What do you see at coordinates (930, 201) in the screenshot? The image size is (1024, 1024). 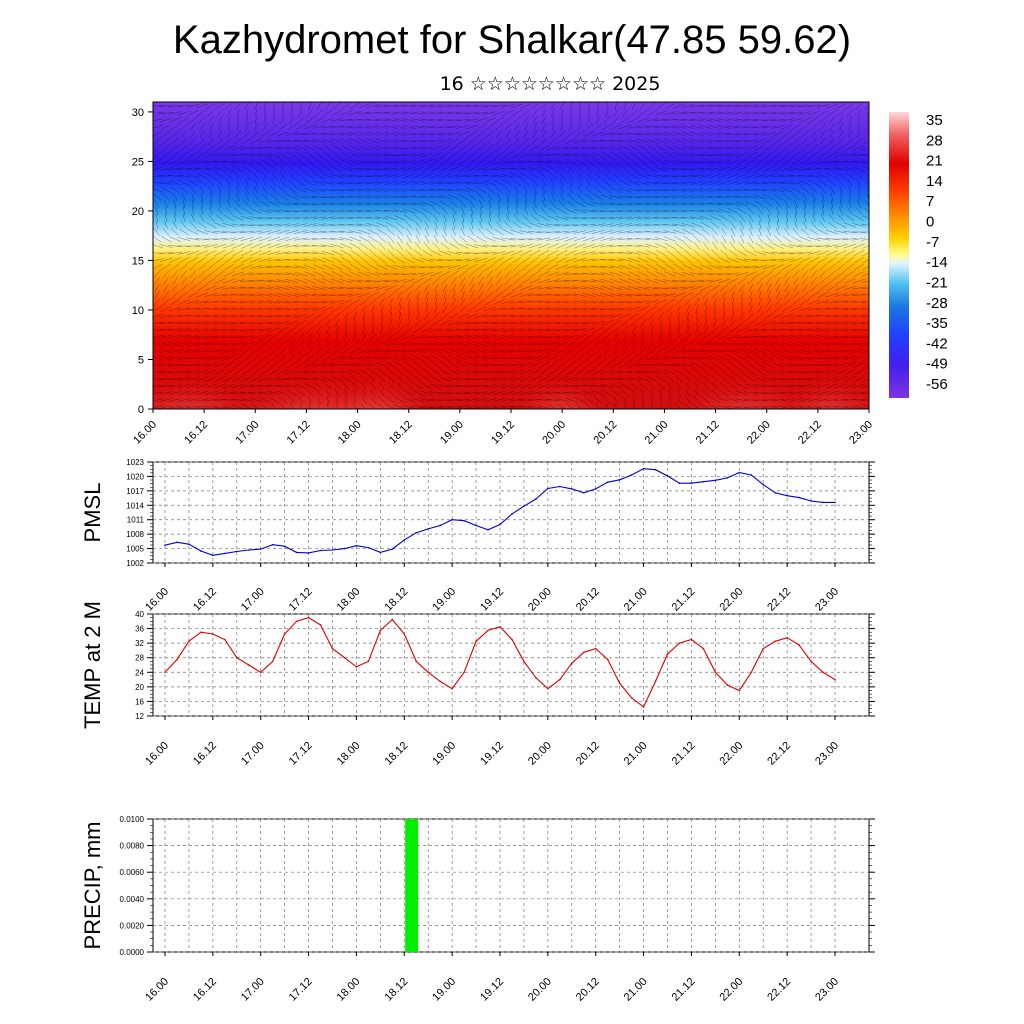 I see `colorbar-label: 7` at bounding box center [930, 201].